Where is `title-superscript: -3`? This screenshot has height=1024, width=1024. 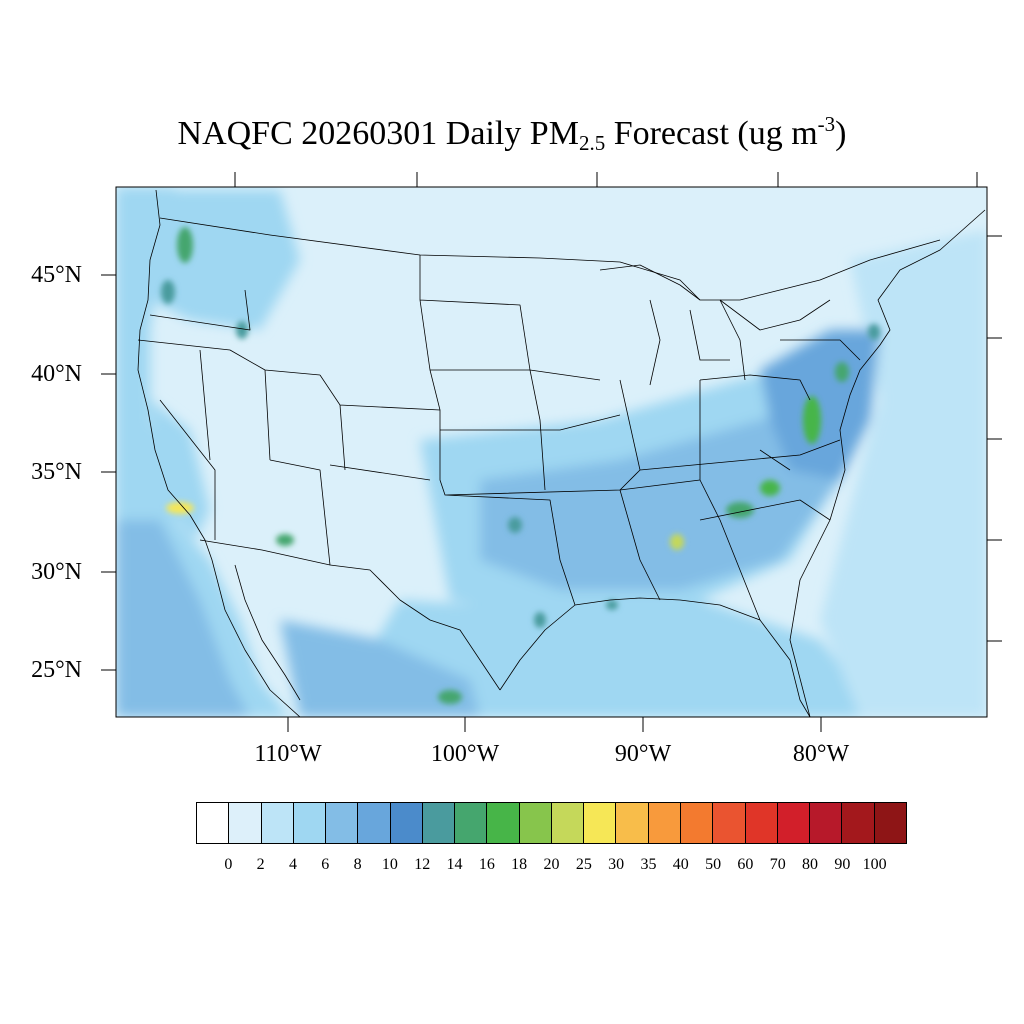
title-superscript: -3 is located at coordinates (826, 124).